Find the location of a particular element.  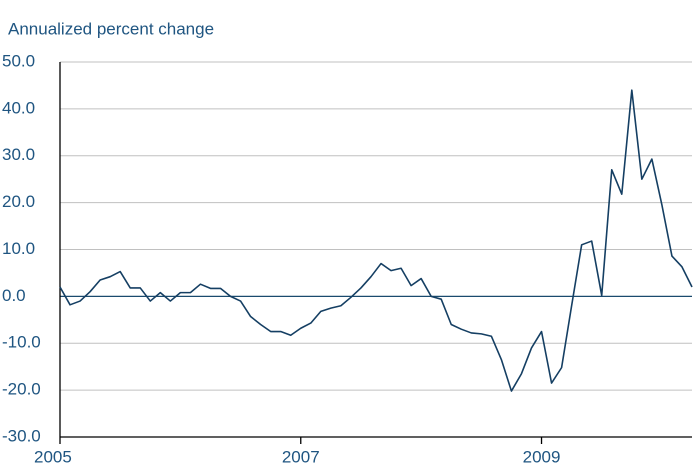

y-tick-label: -10.0 is located at coordinates (21, 342).